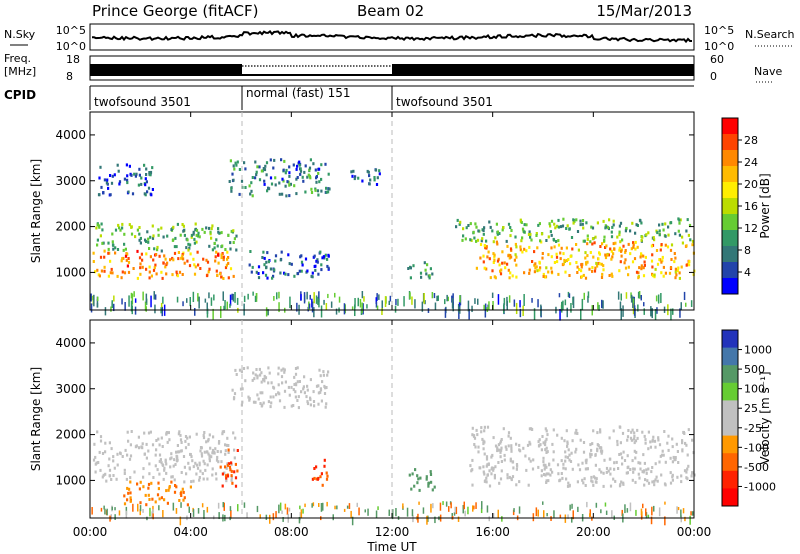 Image resolution: width=800 pixels, height=554 pixels. I want to click on noise-right-tick-high: 10^5, so click(719, 30).